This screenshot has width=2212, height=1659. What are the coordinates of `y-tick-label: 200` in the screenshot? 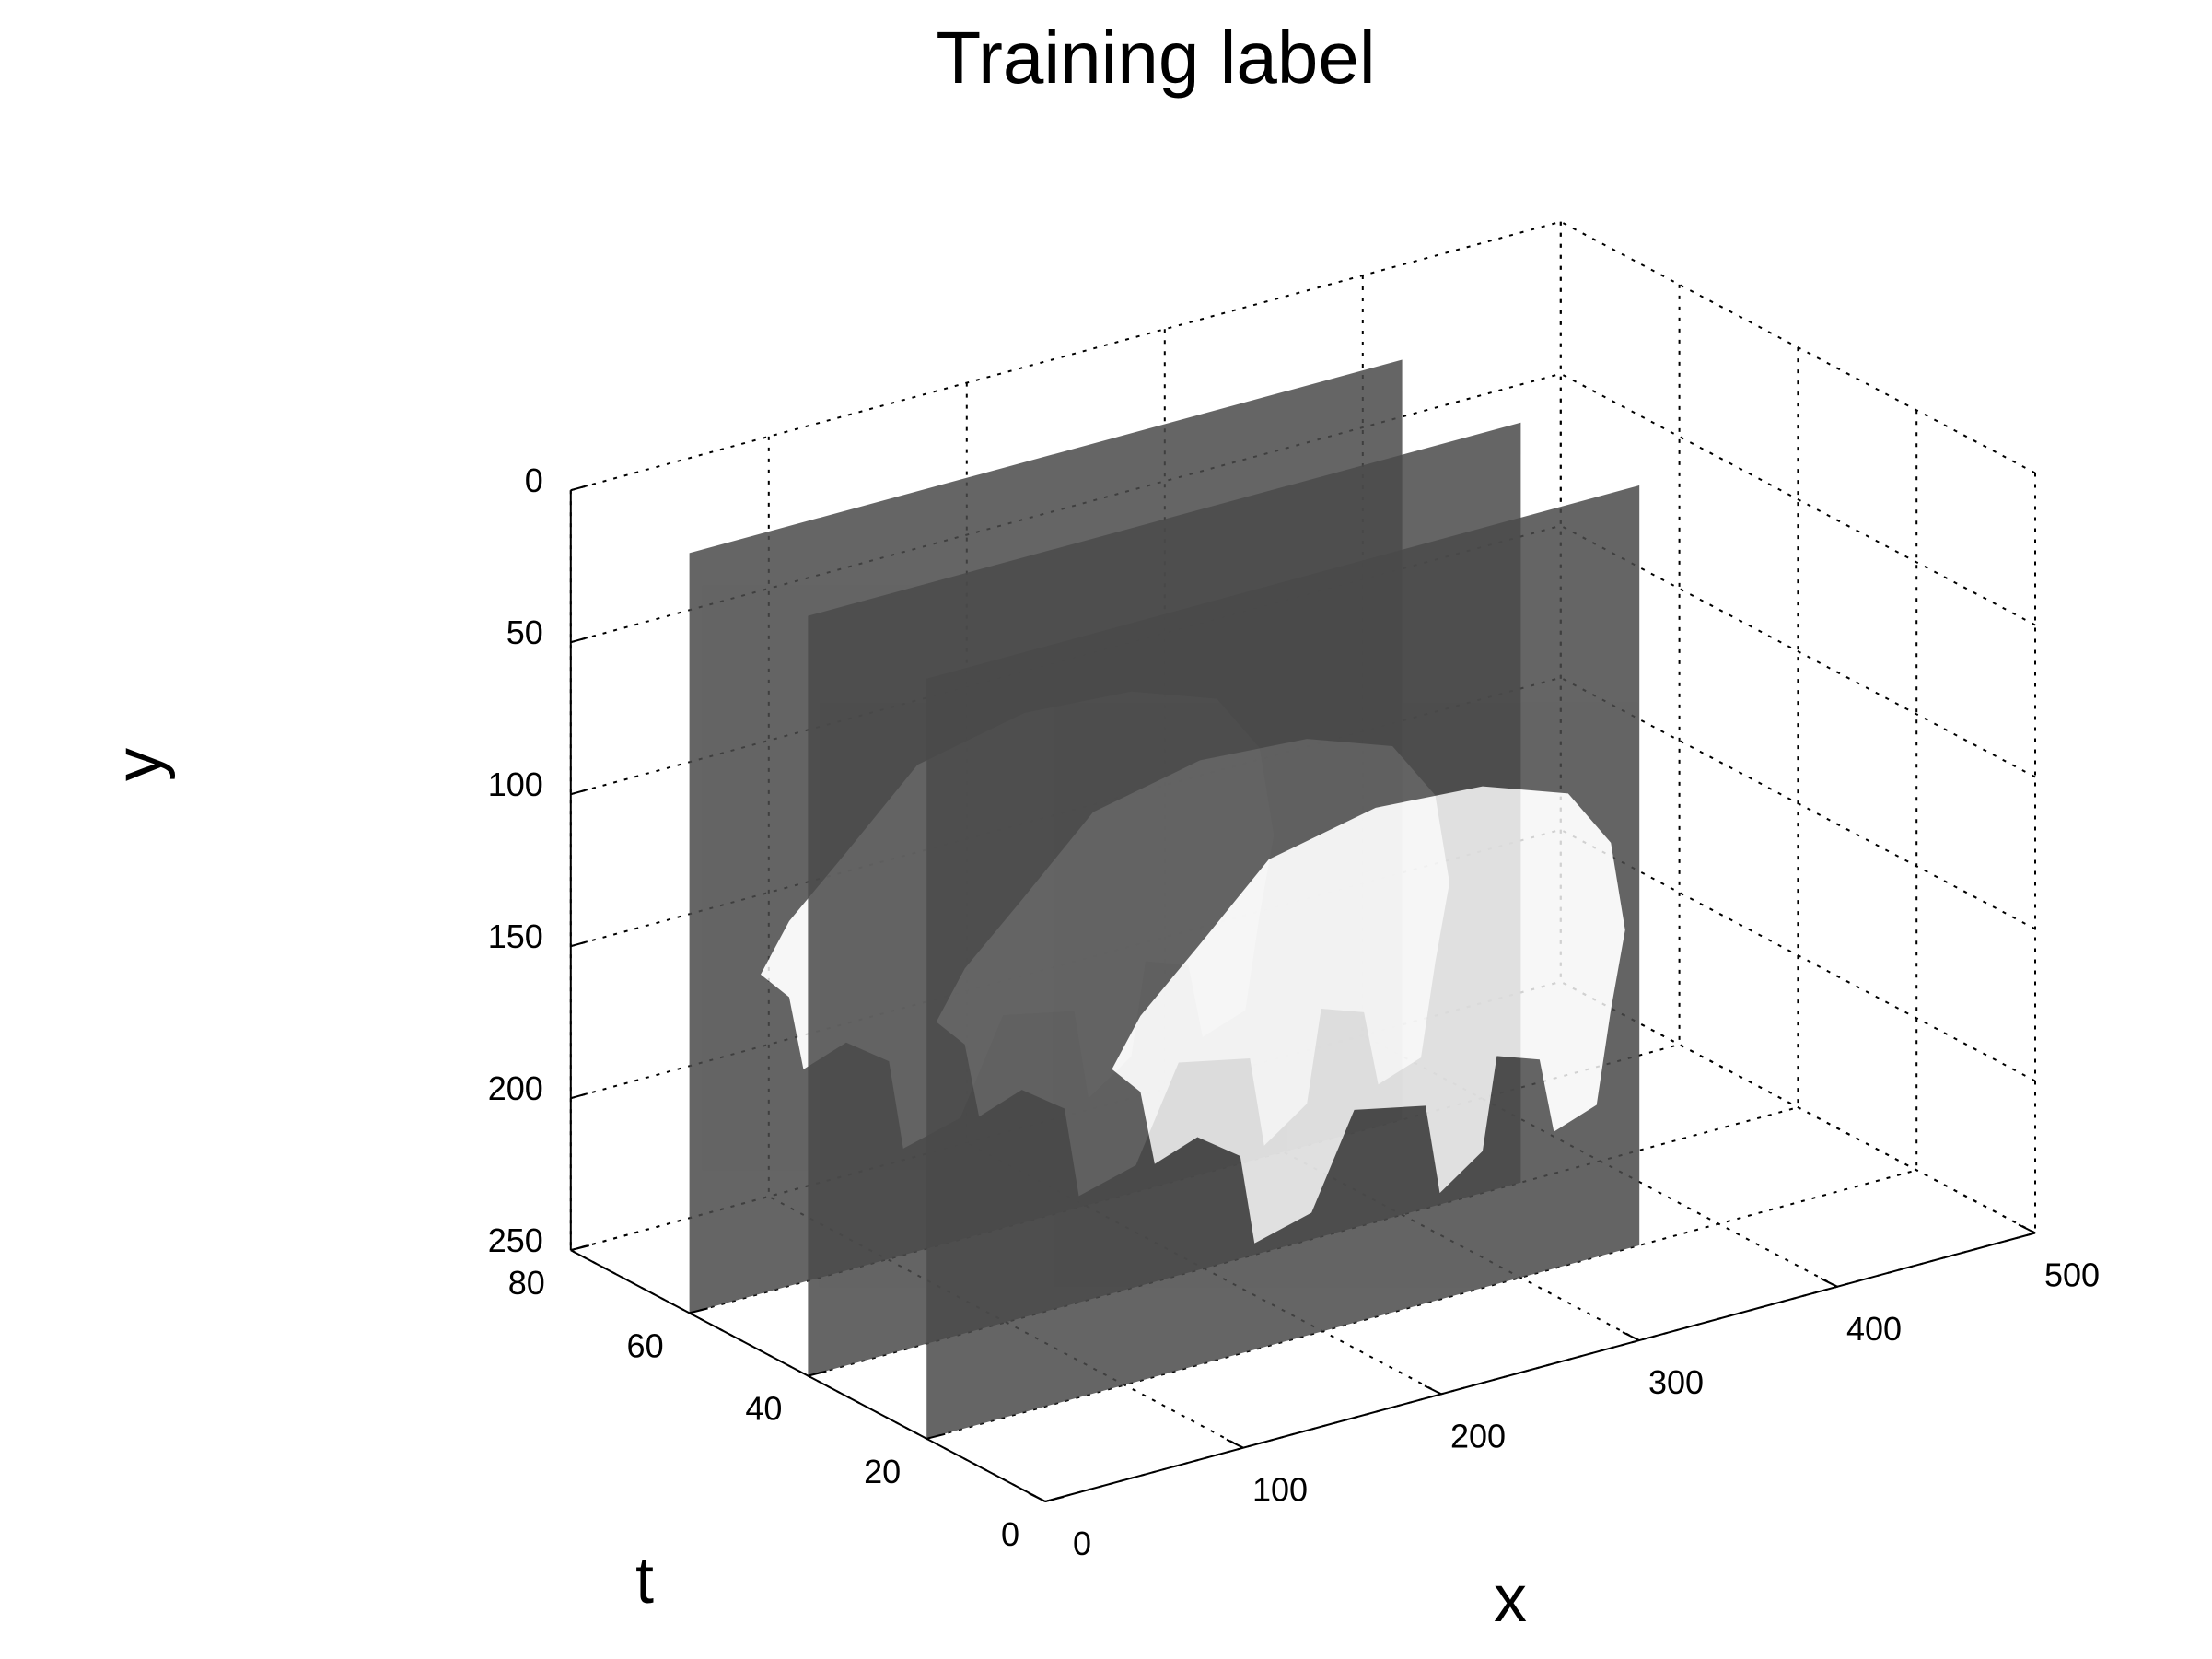 It's located at (516, 1088).